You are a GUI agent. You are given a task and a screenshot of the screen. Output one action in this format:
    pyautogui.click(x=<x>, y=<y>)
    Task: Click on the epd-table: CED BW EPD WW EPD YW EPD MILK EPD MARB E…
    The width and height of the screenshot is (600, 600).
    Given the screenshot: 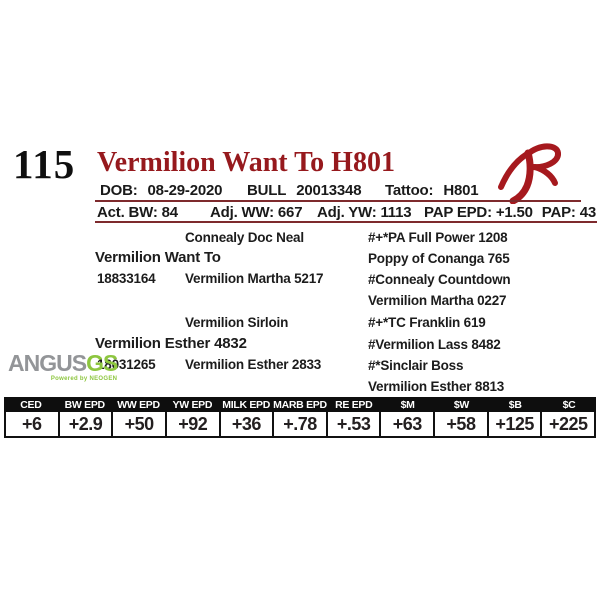 What is the action you would take?
    pyautogui.click(x=300, y=417)
    